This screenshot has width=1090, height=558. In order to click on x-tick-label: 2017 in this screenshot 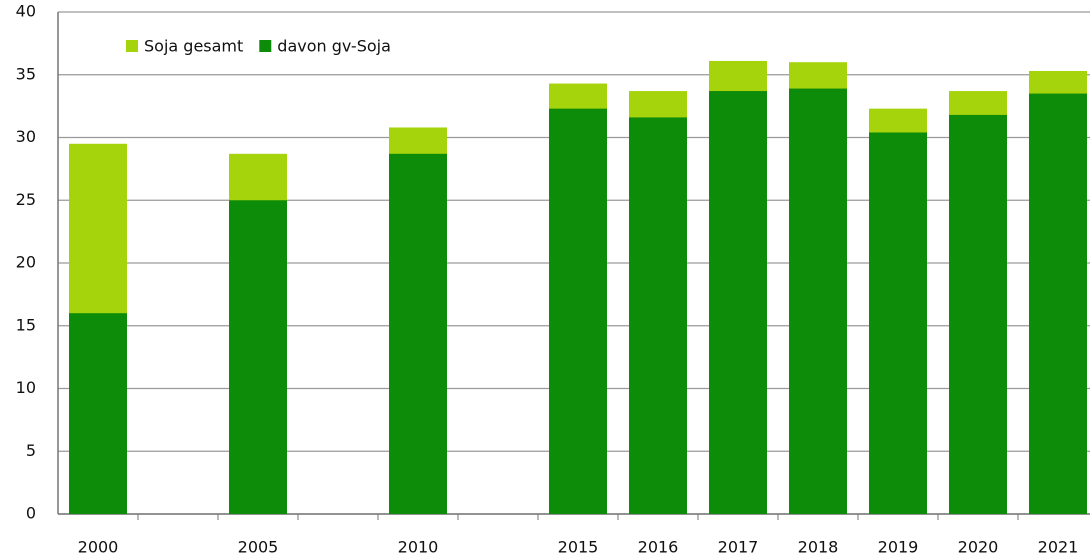, I will do `click(738, 547)`.